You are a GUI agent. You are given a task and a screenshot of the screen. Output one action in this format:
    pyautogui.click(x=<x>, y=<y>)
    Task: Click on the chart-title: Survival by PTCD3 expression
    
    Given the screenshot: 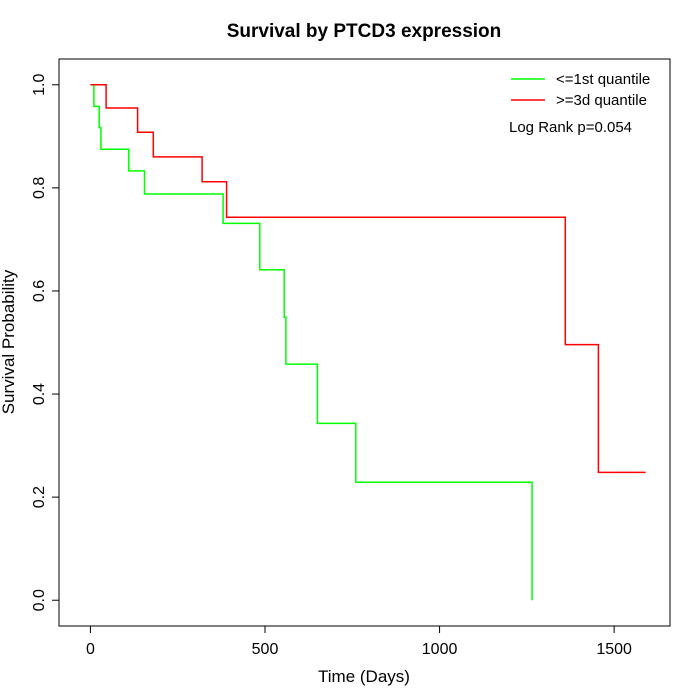 What is the action you would take?
    pyautogui.click(x=364, y=31)
    